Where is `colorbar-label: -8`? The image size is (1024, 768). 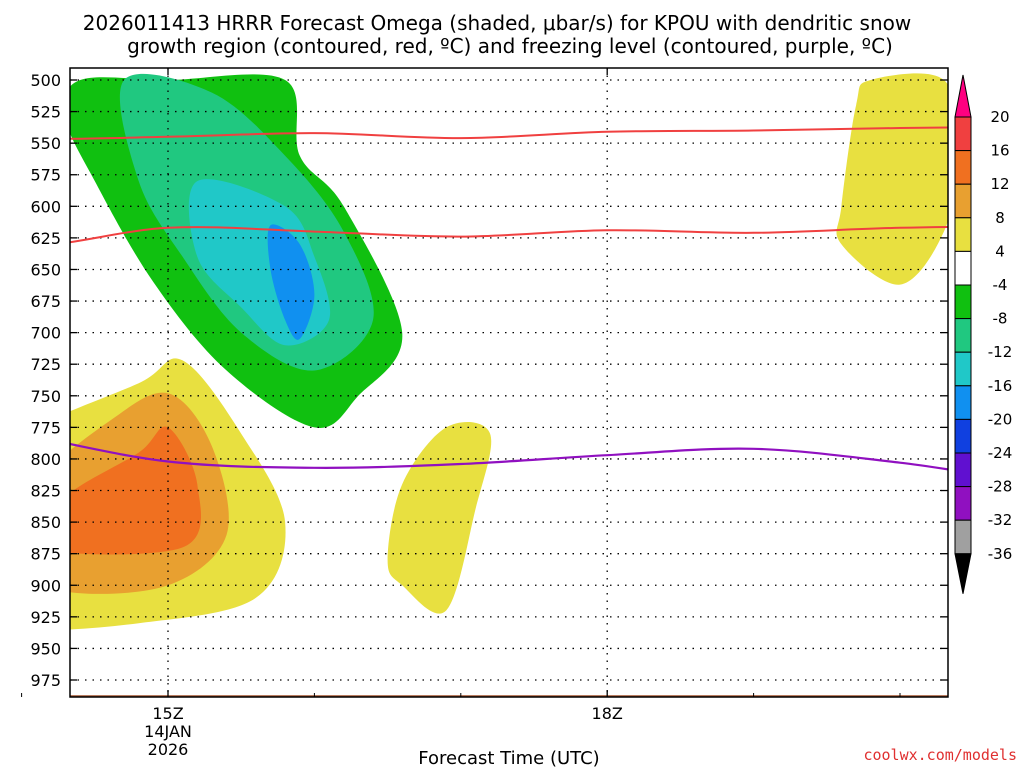 colorbar-label: -8 is located at coordinates (1000, 319).